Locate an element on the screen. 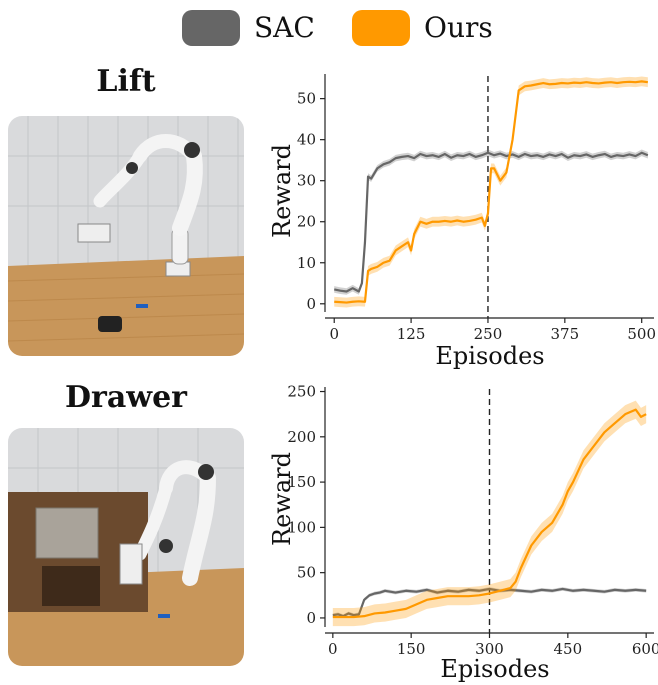 The height and width of the screenshot is (685, 658). franka-robot-arm-lift-photo-icon is located at coordinates (126, 236).